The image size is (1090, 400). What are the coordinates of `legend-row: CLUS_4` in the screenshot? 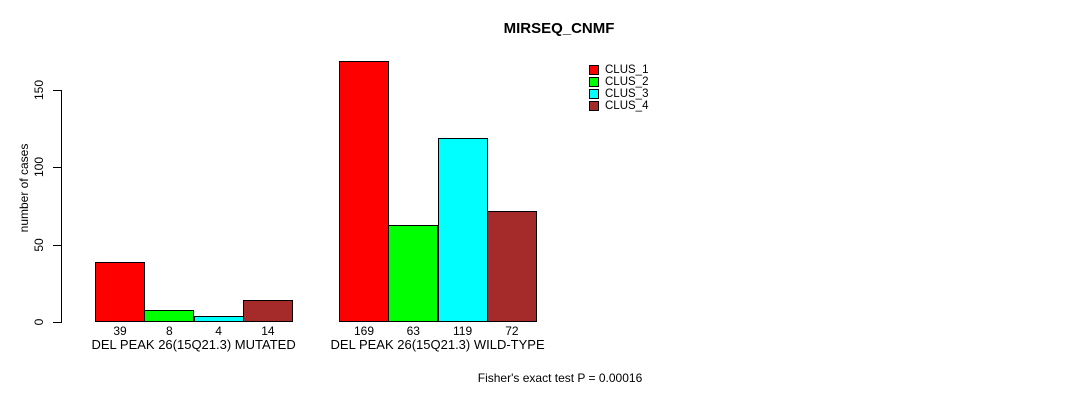 It's located at (618, 106).